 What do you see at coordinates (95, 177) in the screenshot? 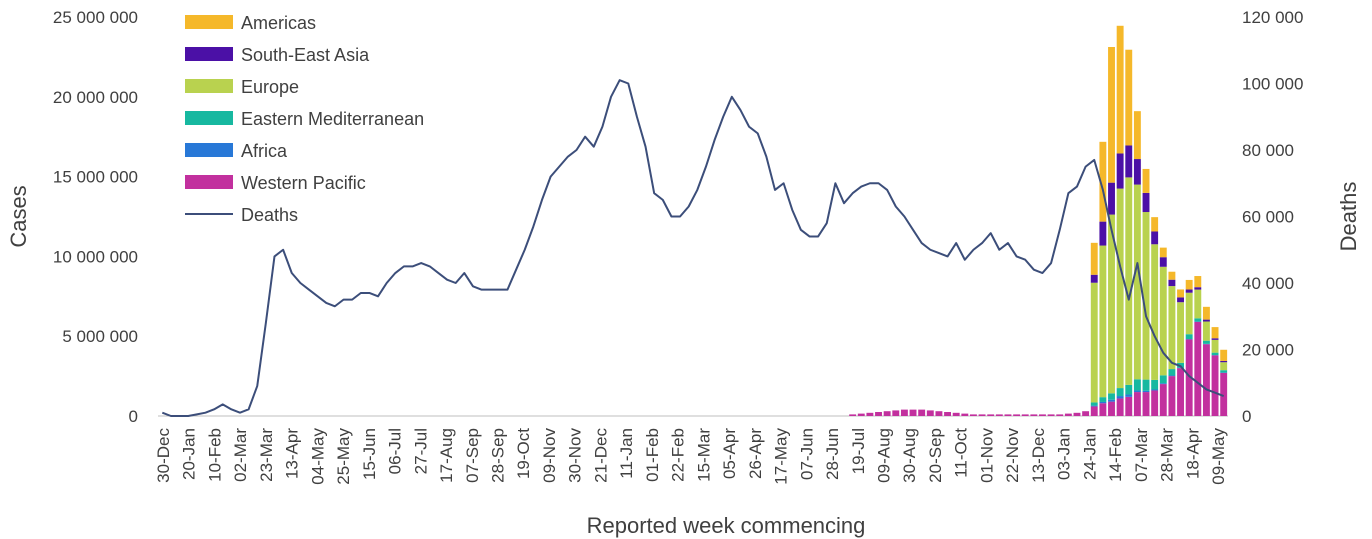
I see `y-tick-label: 15 000 000` at bounding box center [95, 177].